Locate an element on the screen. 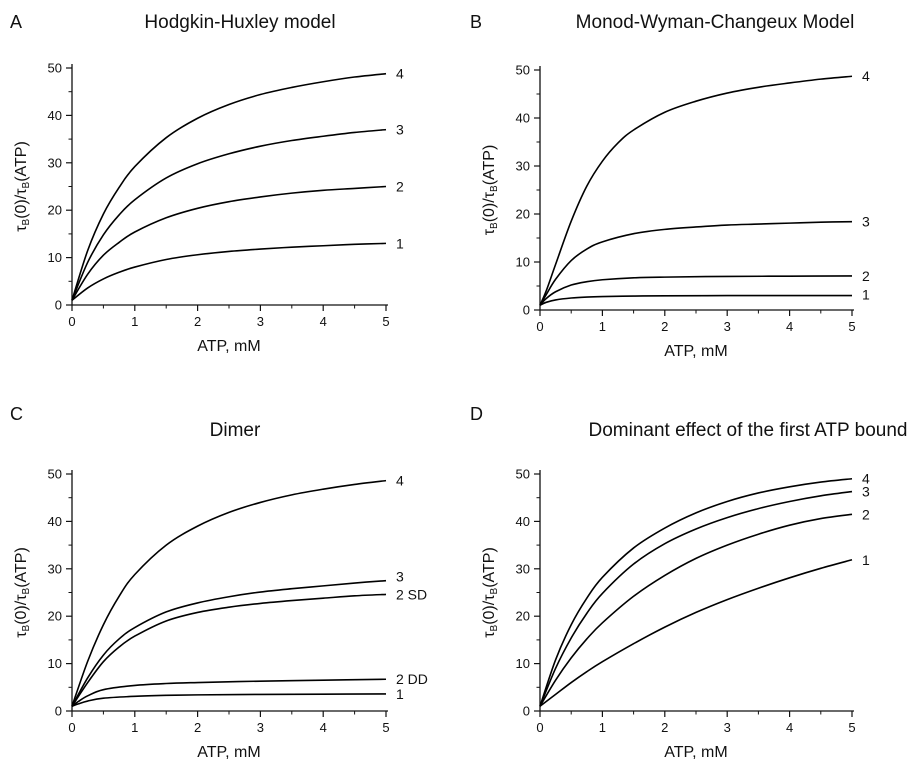 The height and width of the screenshot is (769, 912). chart-title: Hodgkin-Huxley model is located at coordinates (239, 22).